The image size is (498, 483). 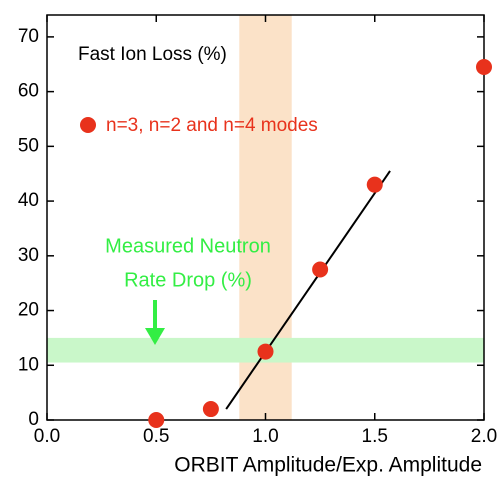 What do you see at coordinates (188, 246) in the screenshot?
I see `annotation: Measured Neutron` at bounding box center [188, 246].